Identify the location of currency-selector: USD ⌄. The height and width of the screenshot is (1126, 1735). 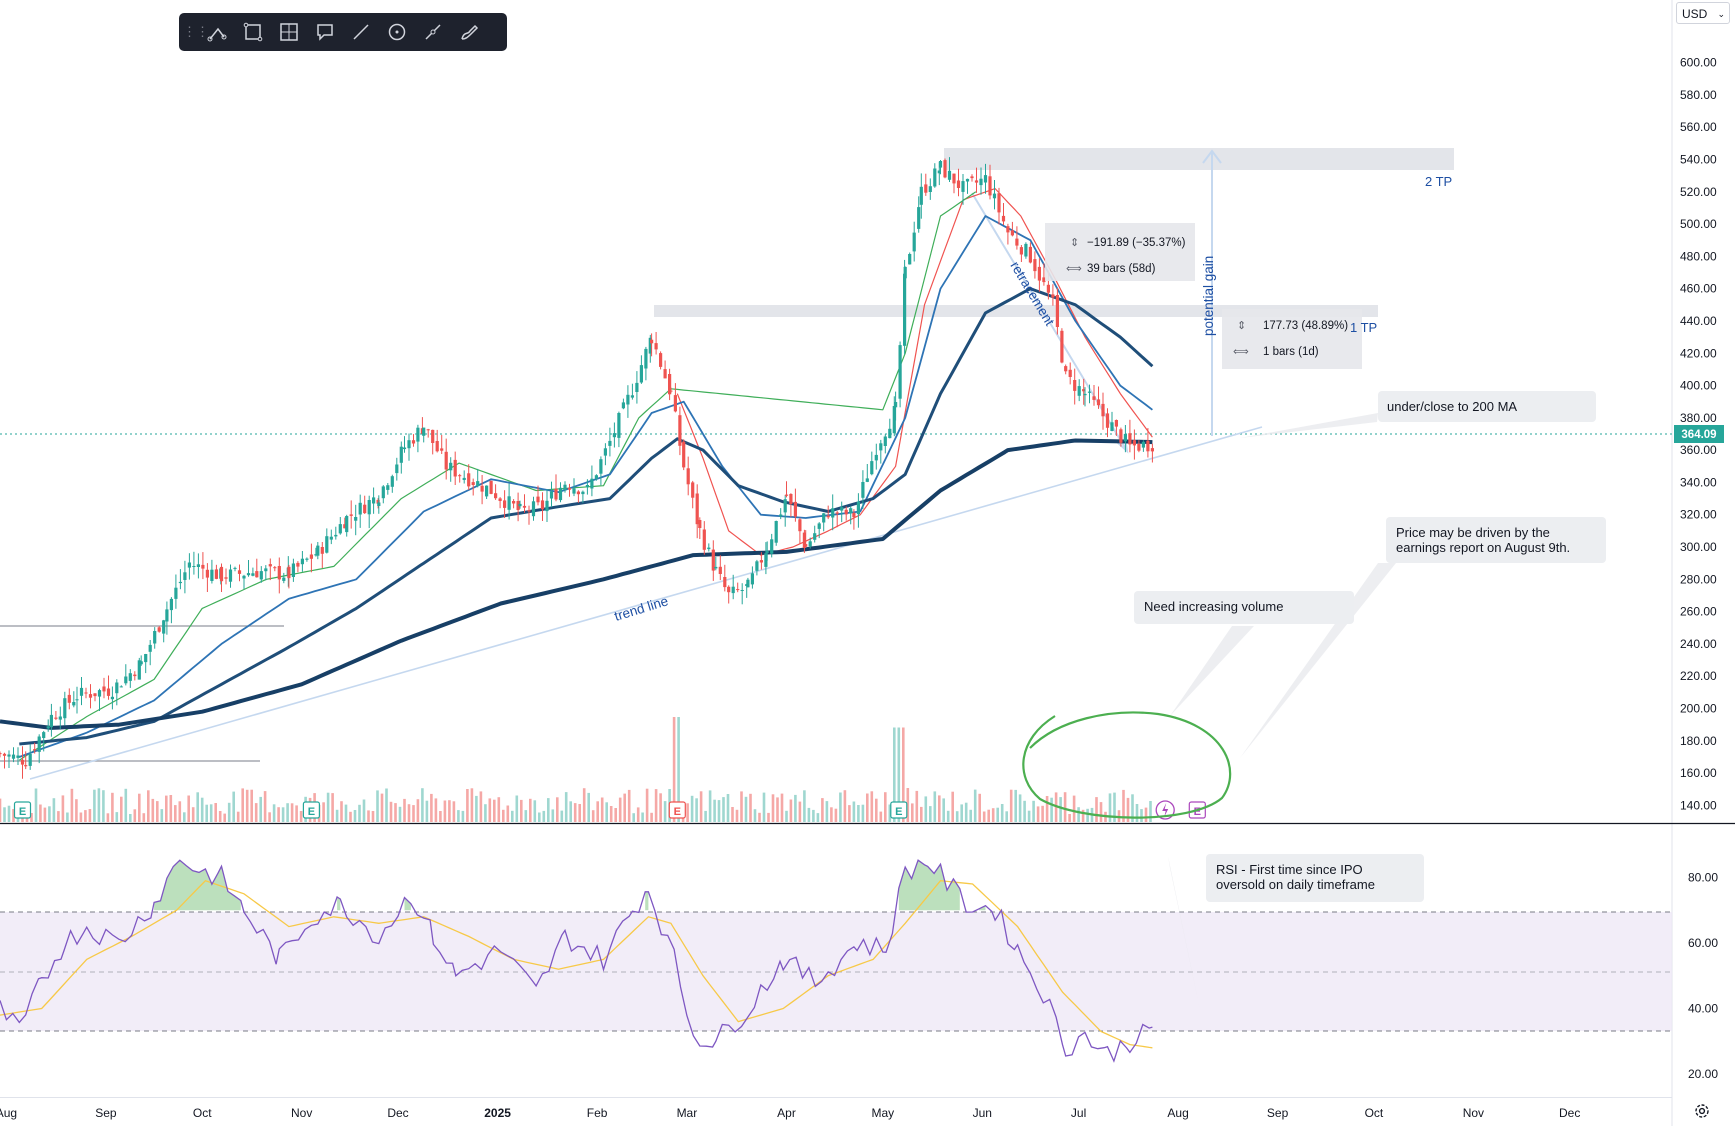
(1703, 13).